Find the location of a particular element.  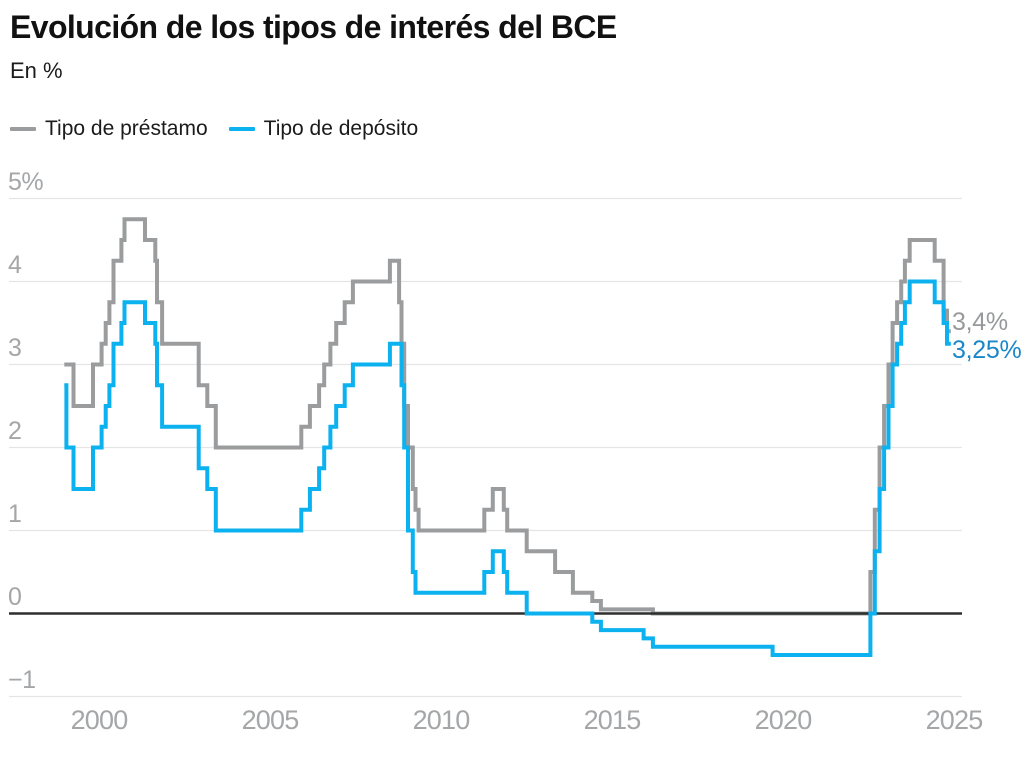

legend-item-deposit: Tipo de depósito is located at coordinates (323, 128).